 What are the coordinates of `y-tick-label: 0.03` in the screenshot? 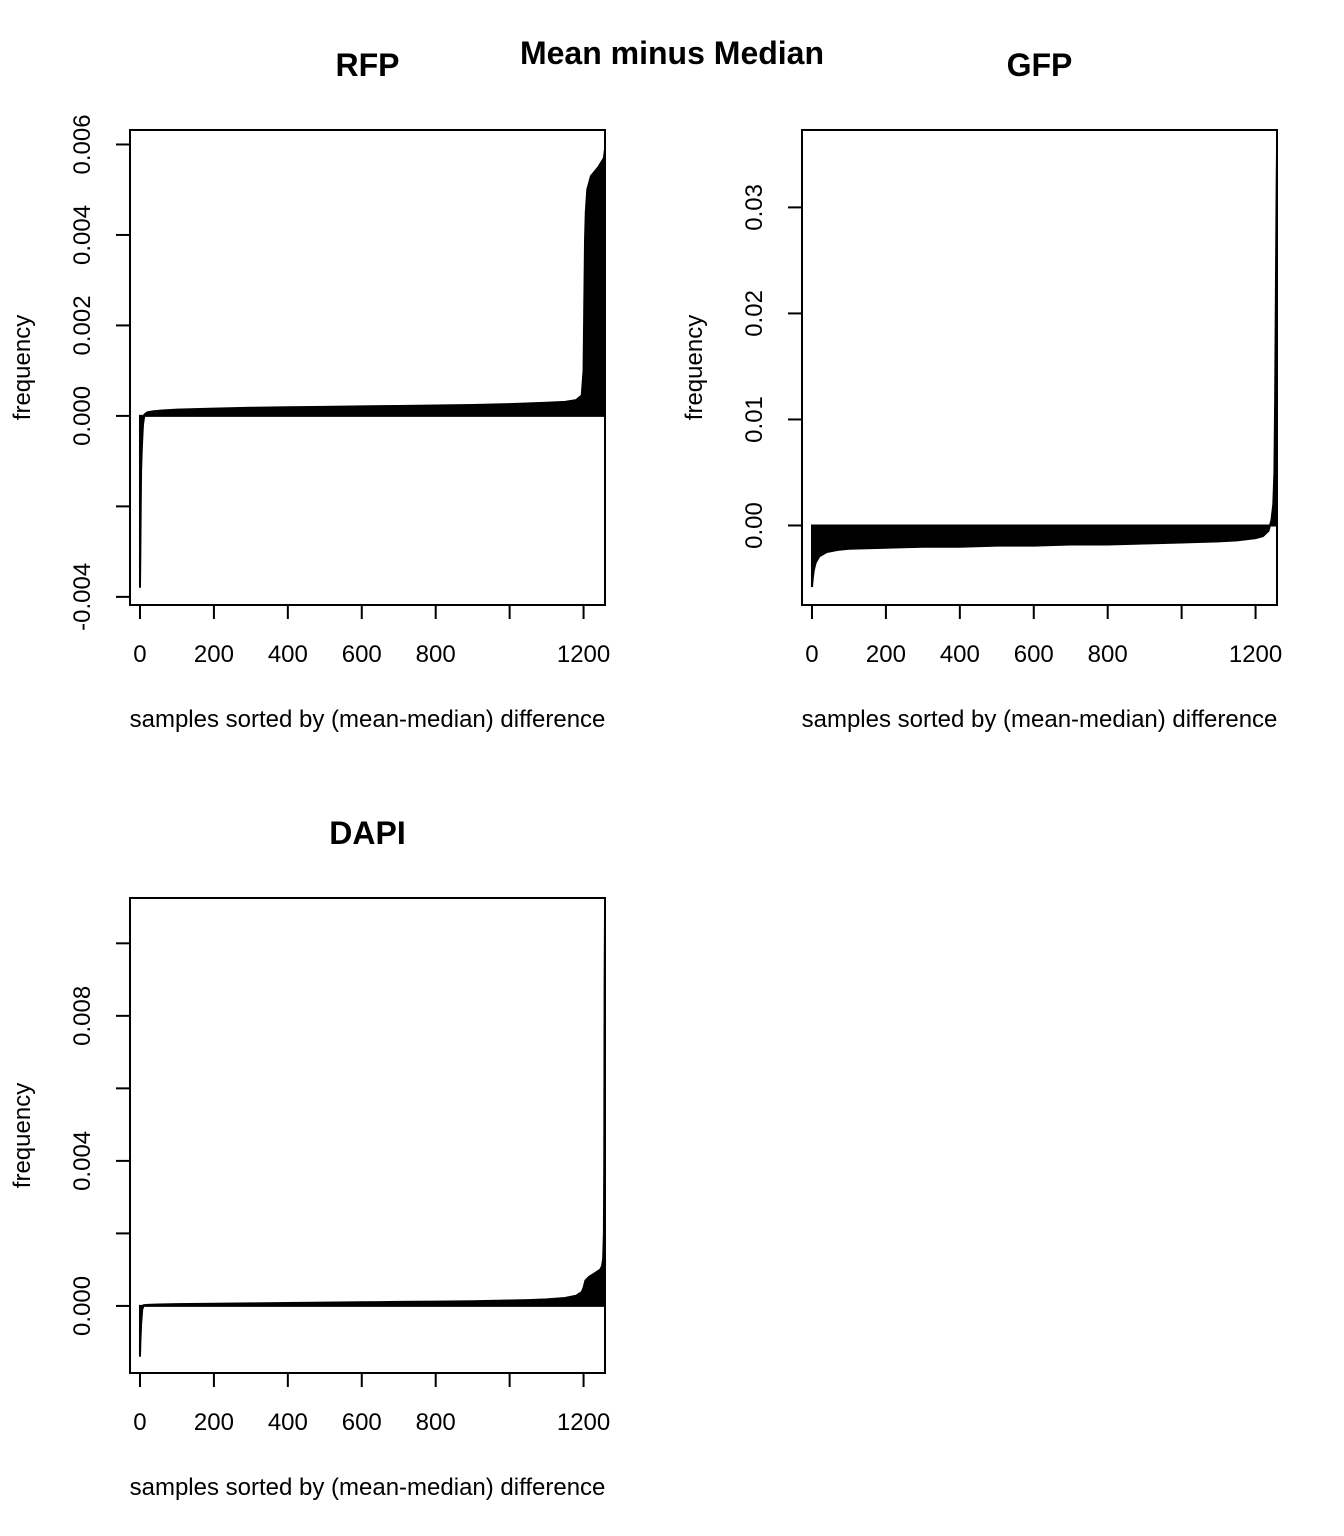 It's located at (754, 207).